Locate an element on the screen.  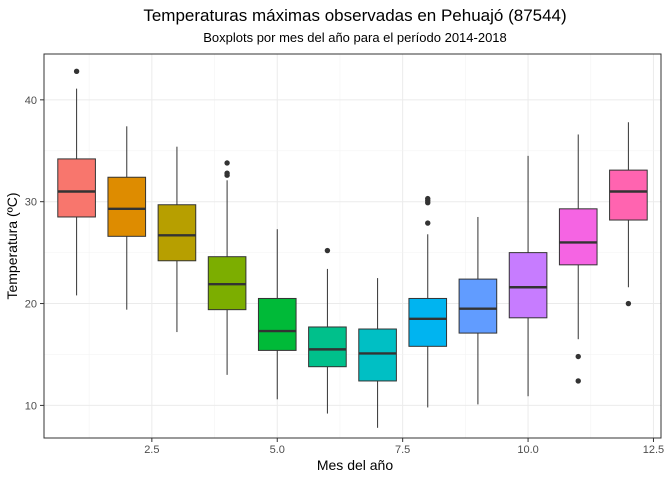
y-tick-label: 20 is located at coordinates (31, 305).